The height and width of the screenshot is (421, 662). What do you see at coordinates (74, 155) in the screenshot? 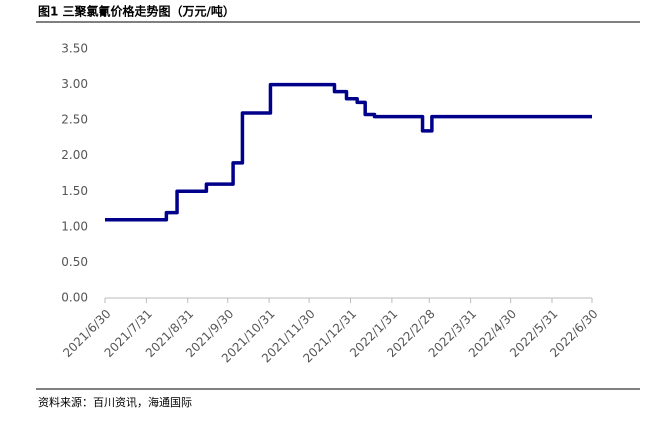
I see `y-tick-label: 2.00` at bounding box center [74, 155].